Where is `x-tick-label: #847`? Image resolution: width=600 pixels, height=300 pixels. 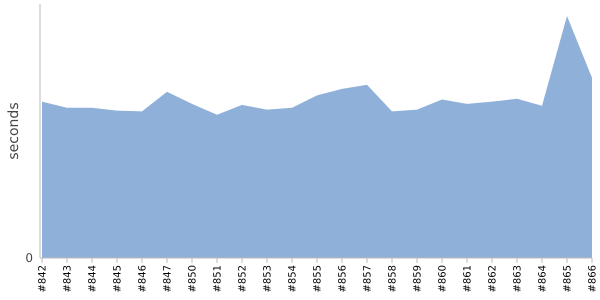 x-tick-label: #847 is located at coordinates (168, 278).